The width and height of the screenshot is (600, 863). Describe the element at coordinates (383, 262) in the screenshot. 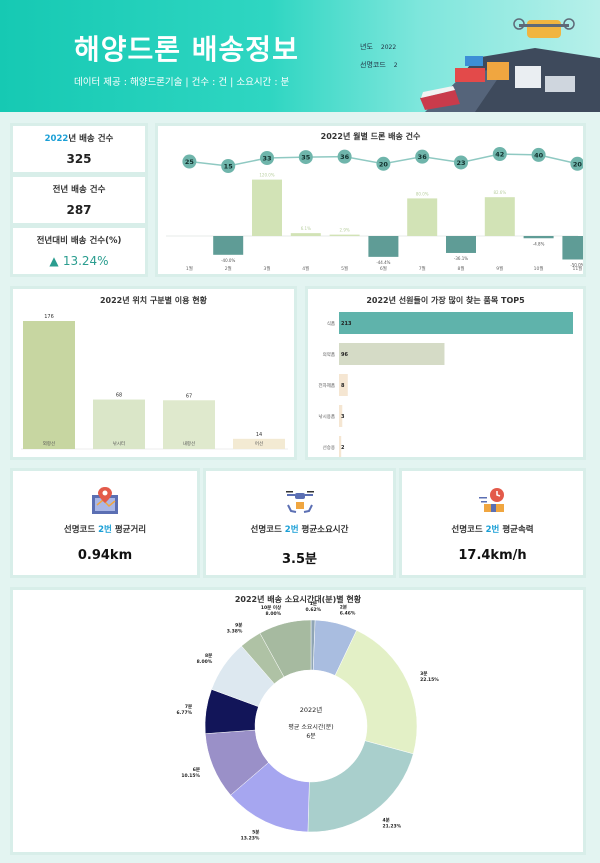

I see `change-label: -44.4%` at that location.